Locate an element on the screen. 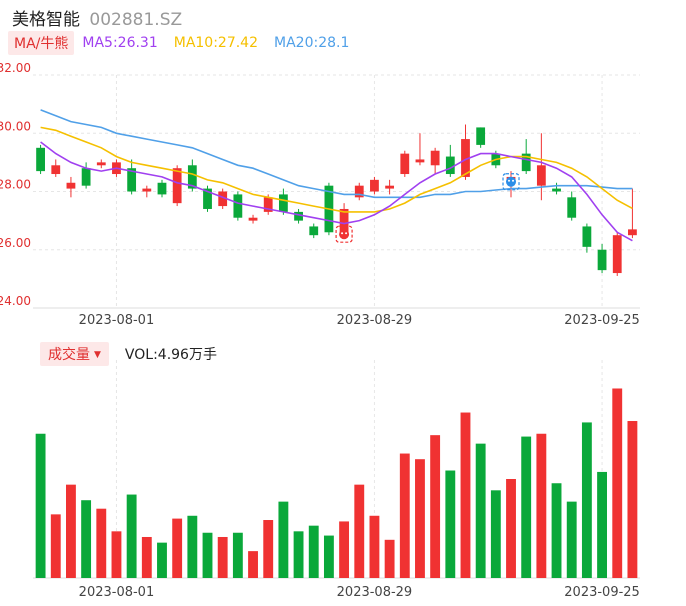 This screenshot has height=606, width=686. ma10-legend: MA10:27.42 is located at coordinates (216, 43).